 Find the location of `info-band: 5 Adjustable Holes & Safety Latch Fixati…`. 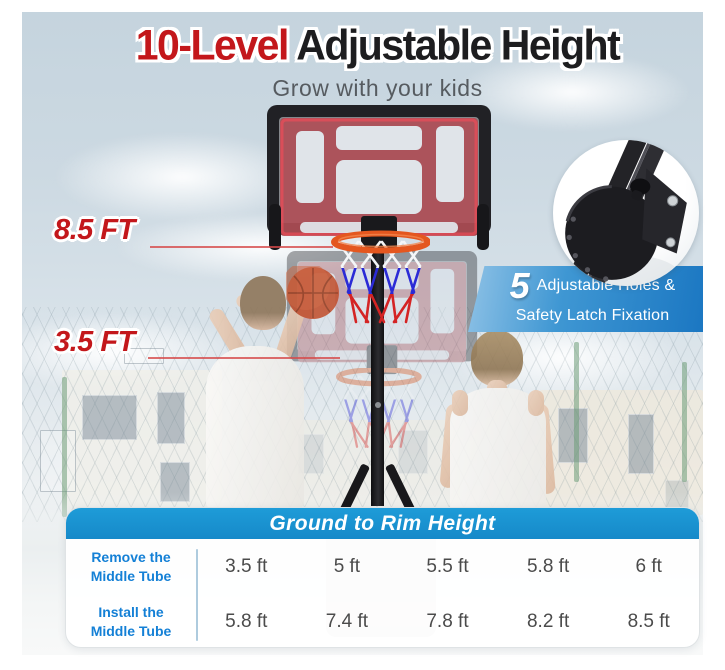

info-band: 5 Adjustable Holes & Safety Latch Fixati… is located at coordinates (585, 299).